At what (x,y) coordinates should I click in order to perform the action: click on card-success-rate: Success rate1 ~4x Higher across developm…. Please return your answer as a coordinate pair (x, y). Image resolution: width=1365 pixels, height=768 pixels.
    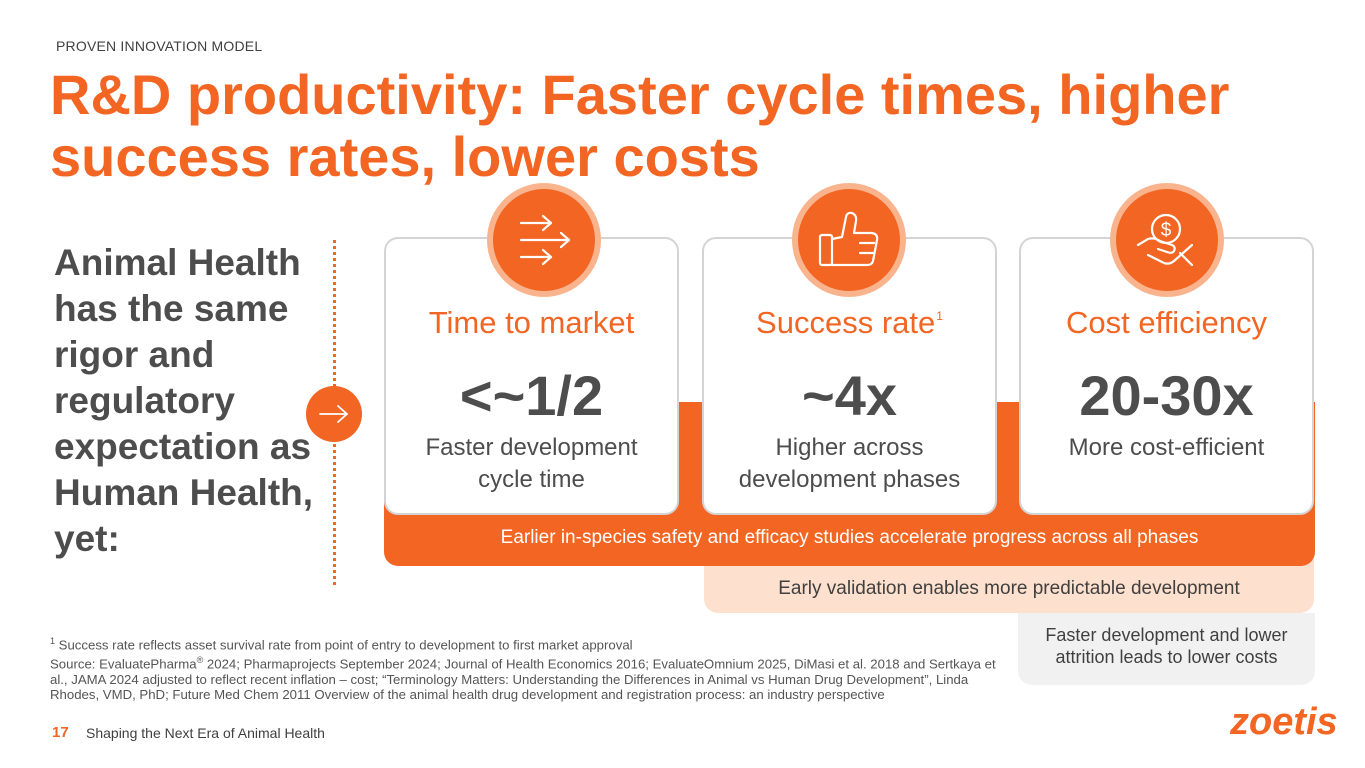
    Looking at the image, I should click on (849, 376).